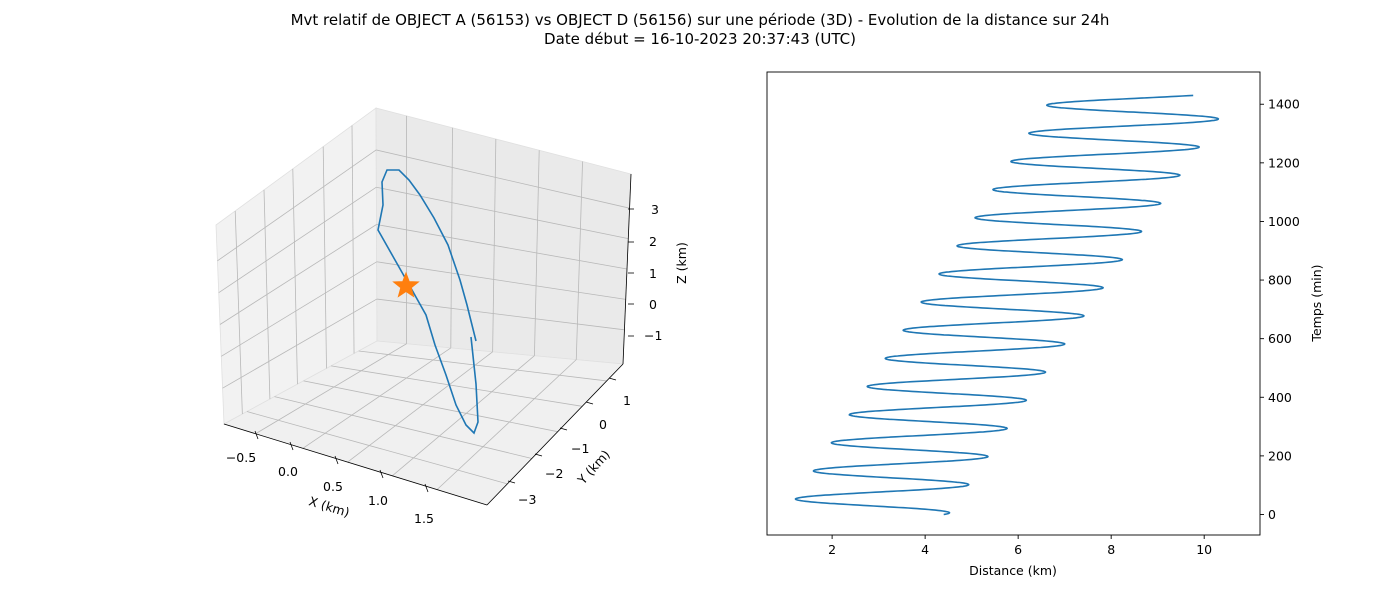 This screenshot has height=600, width=1400. I want to click on y-tick-label: −2, so click(554, 473).